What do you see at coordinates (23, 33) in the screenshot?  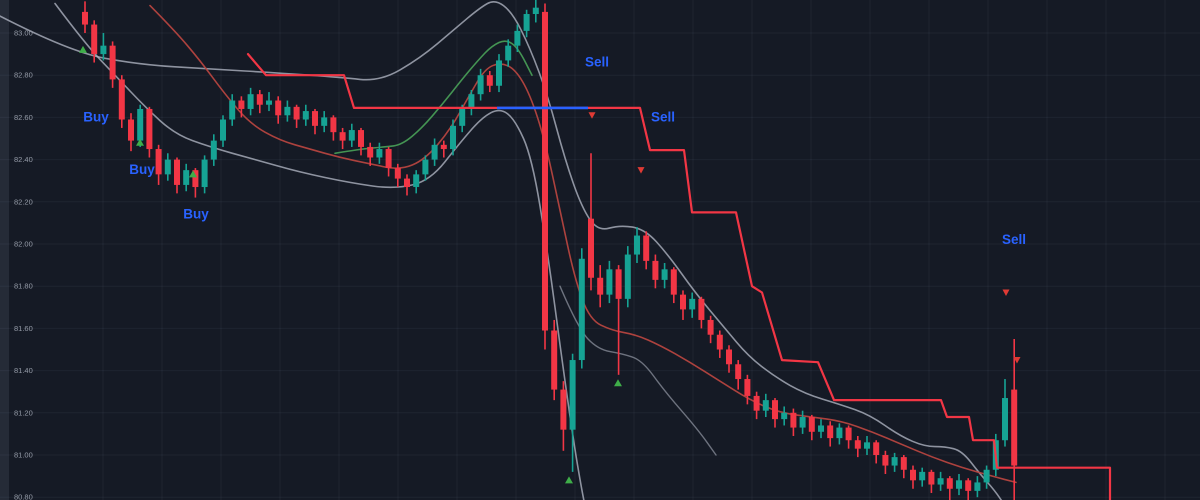 I see `y-axis-tick: 83.00` at bounding box center [23, 33].